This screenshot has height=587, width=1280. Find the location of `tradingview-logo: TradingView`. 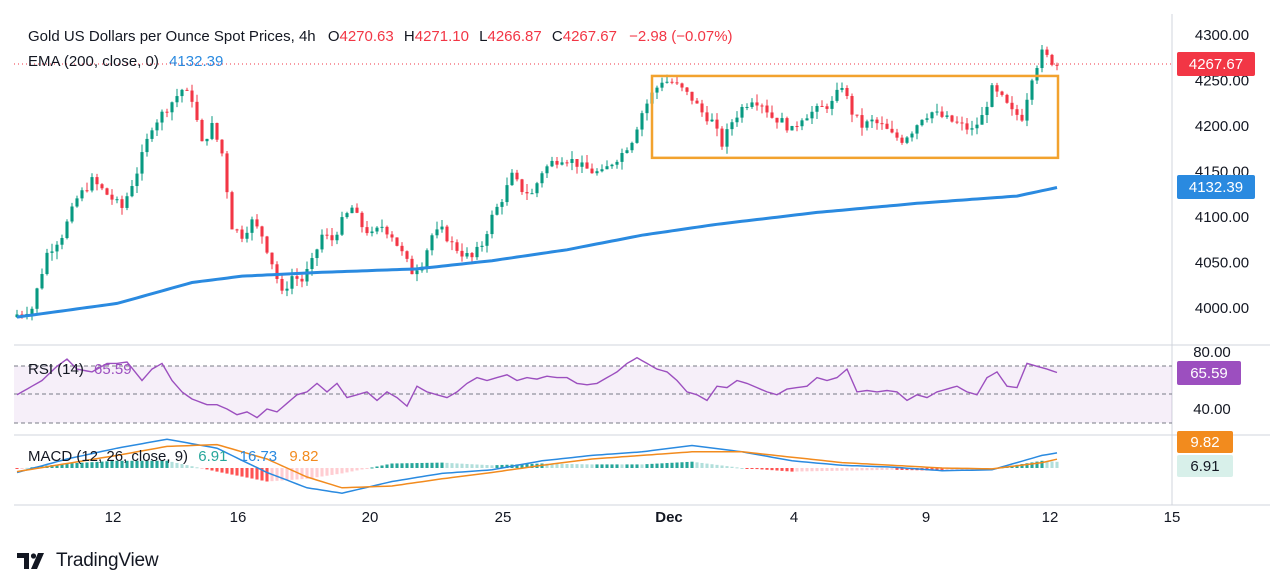

tradingview-logo: TradingView is located at coordinates (87, 561).